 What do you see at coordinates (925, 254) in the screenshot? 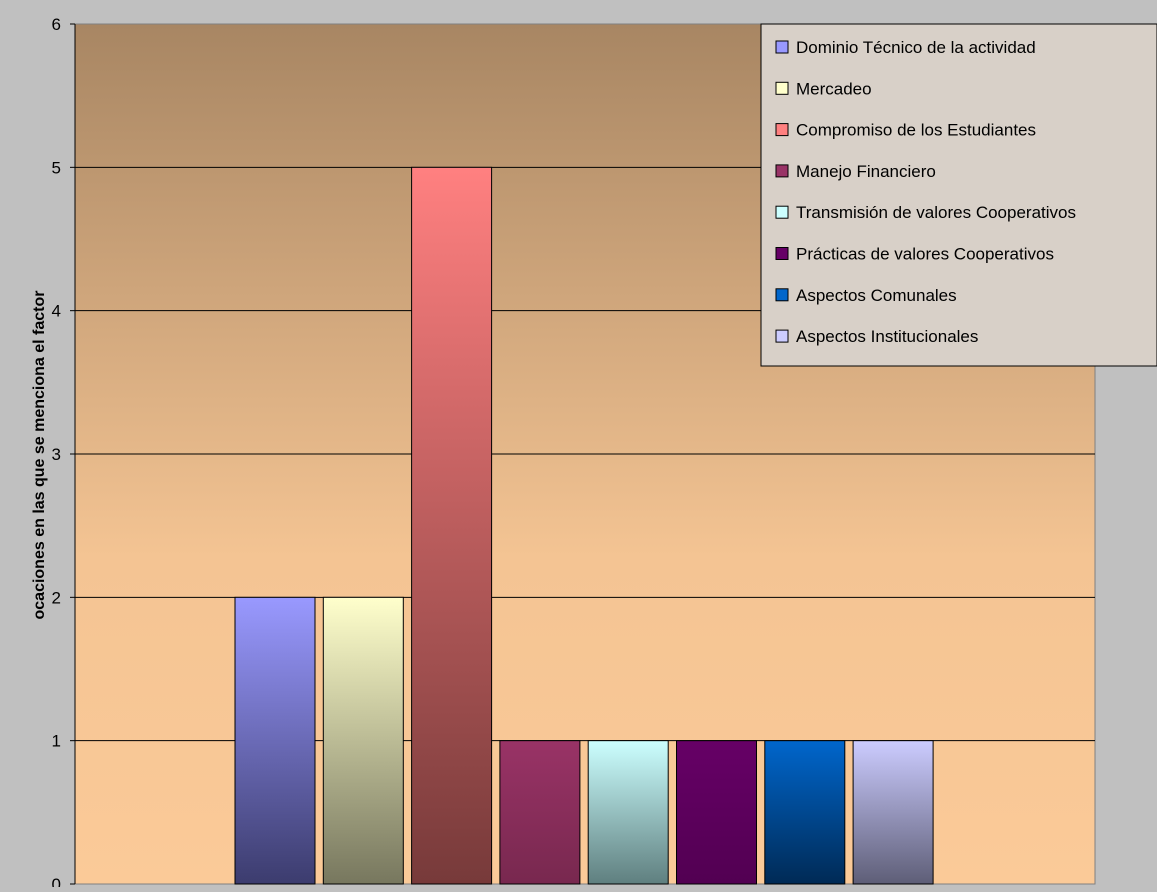
I see `legend-entry-label: Prácticas de valores Cooperativos` at bounding box center [925, 254].